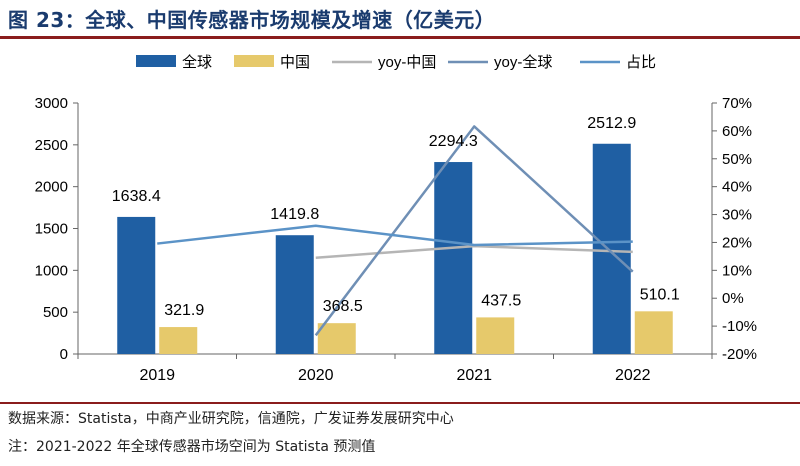 This screenshot has width=800, height=466. I want to click on right-tick-label: 40%, so click(737, 187).